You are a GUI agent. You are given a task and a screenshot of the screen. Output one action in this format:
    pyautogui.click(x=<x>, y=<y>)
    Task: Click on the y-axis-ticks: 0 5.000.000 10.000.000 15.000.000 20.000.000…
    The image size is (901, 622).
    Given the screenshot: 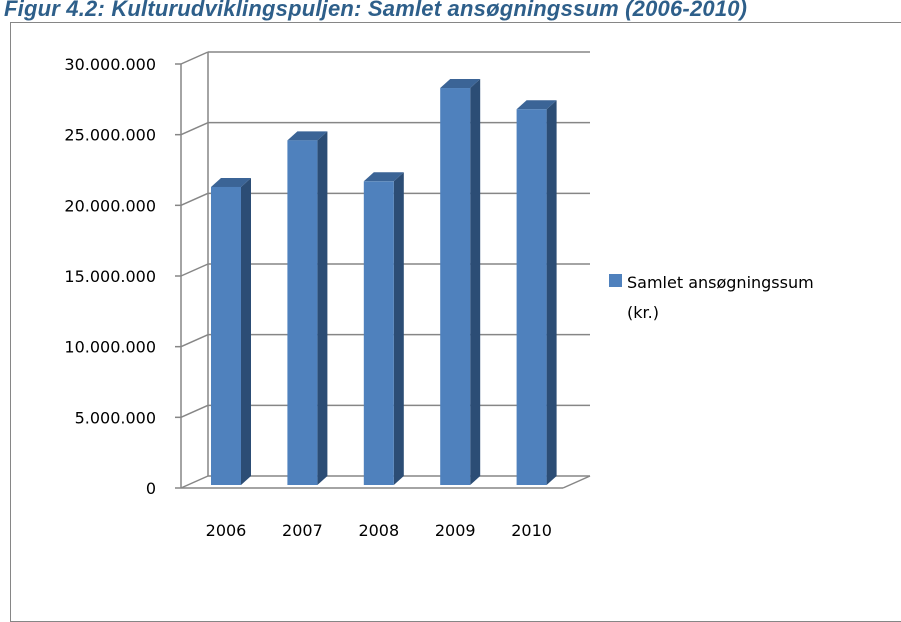 What is the action you would take?
    pyautogui.click(x=110, y=276)
    